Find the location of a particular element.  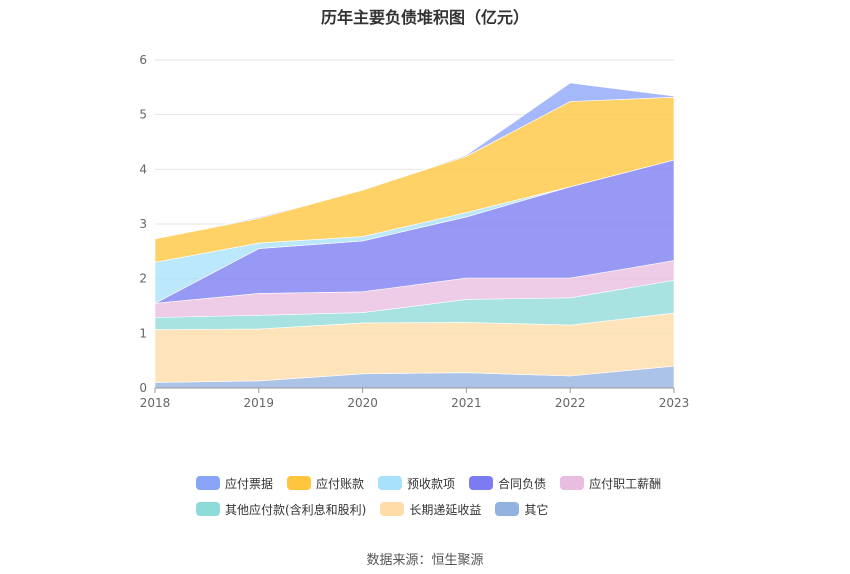

legend-item: 其他应付款(含利息和股利) is located at coordinates (281, 509).